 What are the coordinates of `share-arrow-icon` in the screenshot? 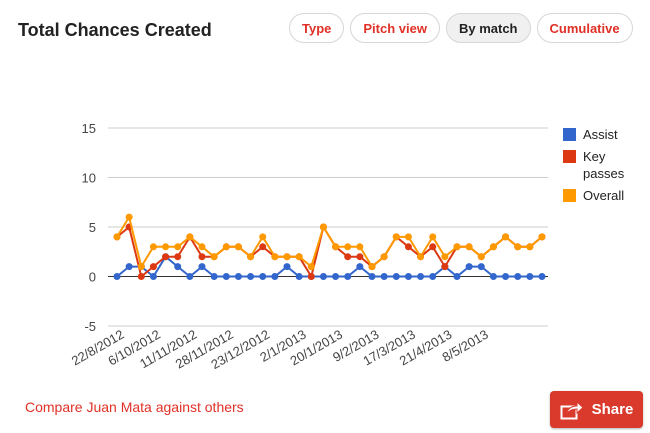 It's located at (572, 409).